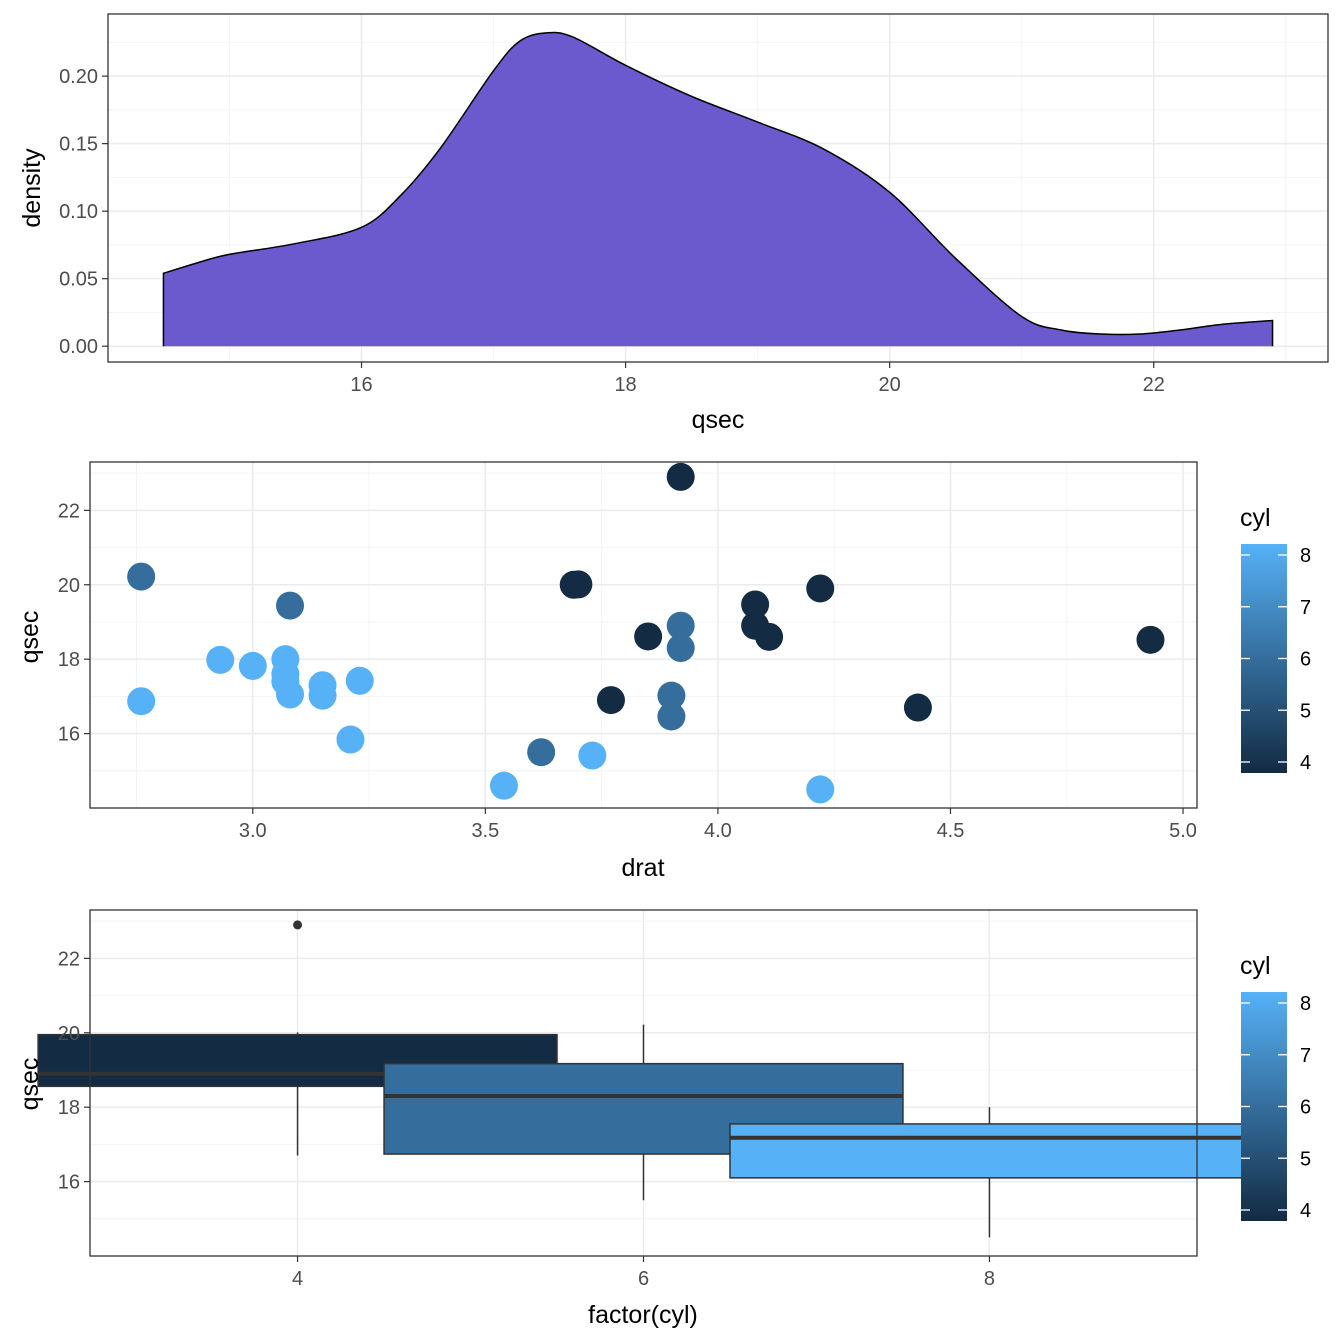 Image resolution: width=1344 pixels, height=1344 pixels. What do you see at coordinates (30, 637) in the screenshot?
I see `scatter-y-axis-title: qsec` at bounding box center [30, 637].